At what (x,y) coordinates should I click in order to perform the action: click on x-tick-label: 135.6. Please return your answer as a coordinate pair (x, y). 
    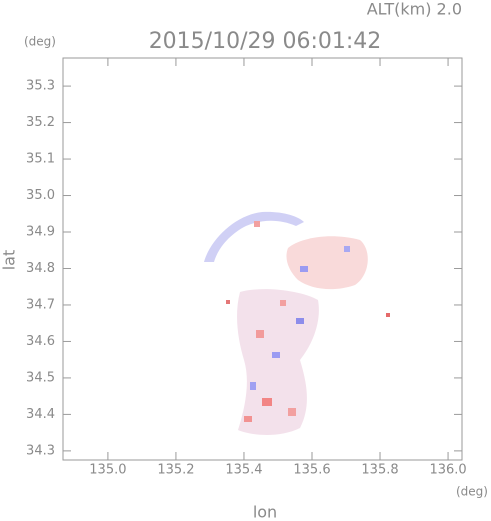
    Looking at the image, I should click on (311, 470).